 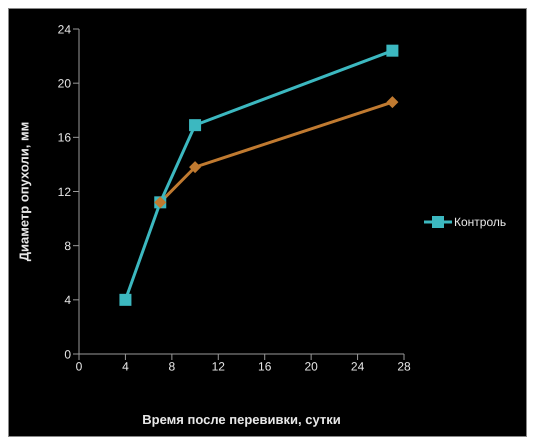 What do you see at coordinates (311, 367) in the screenshot?
I see `x-tick-label: 20` at bounding box center [311, 367].